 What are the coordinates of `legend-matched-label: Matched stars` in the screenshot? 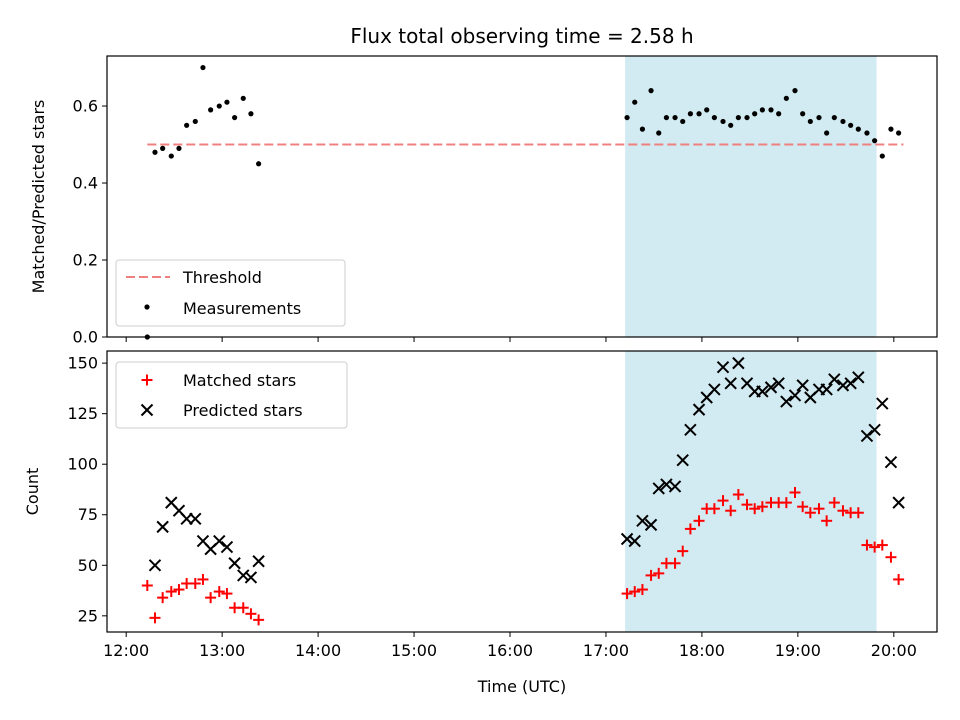 It's located at (239, 380).